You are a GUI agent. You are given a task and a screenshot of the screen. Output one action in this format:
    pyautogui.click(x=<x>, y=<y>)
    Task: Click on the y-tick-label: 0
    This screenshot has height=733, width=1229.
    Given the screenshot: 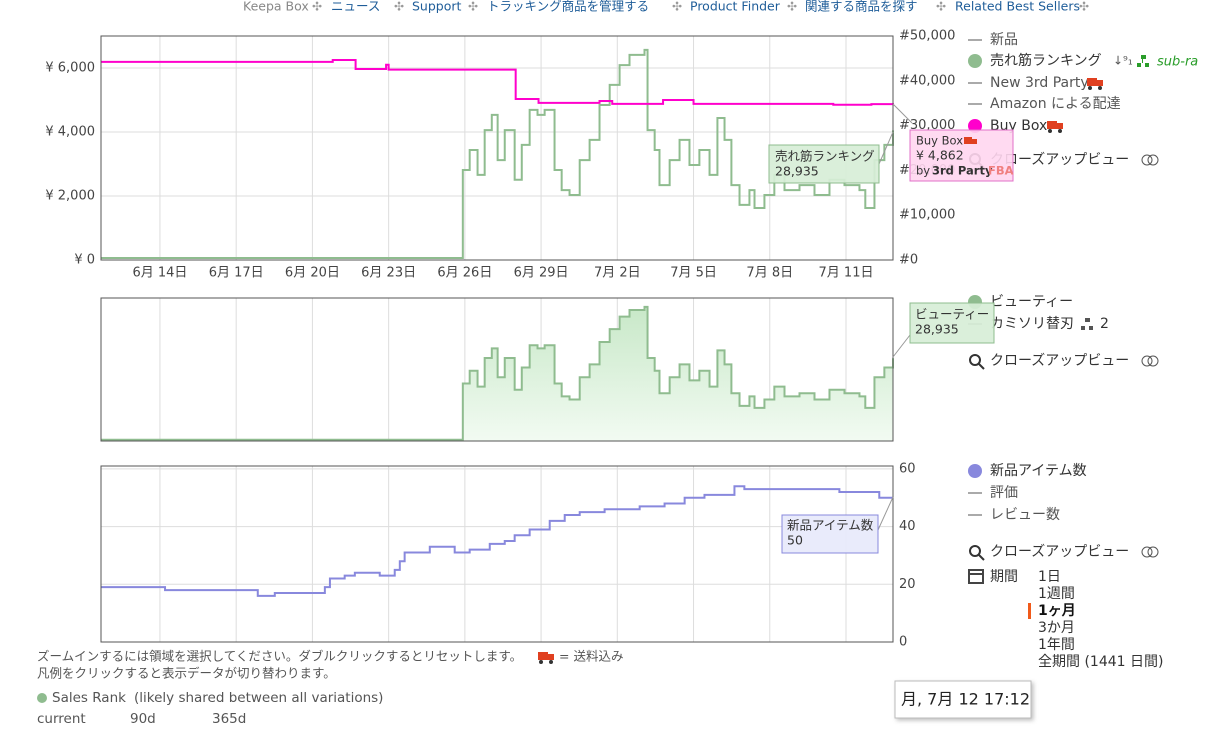 What is the action you would take?
    pyautogui.click(x=903, y=642)
    